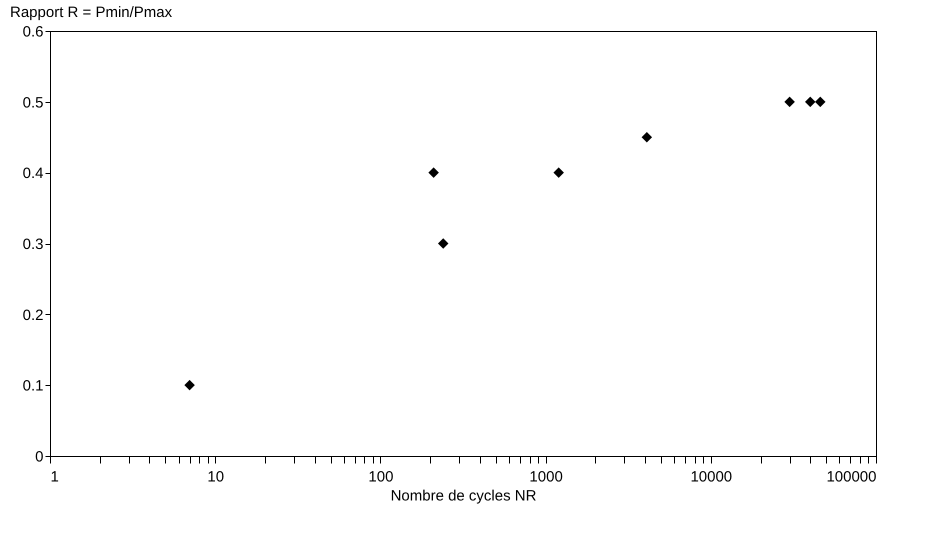 This screenshot has width=928, height=536. What do you see at coordinates (33, 315) in the screenshot?
I see `y-tick-label: 0.2` at bounding box center [33, 315].